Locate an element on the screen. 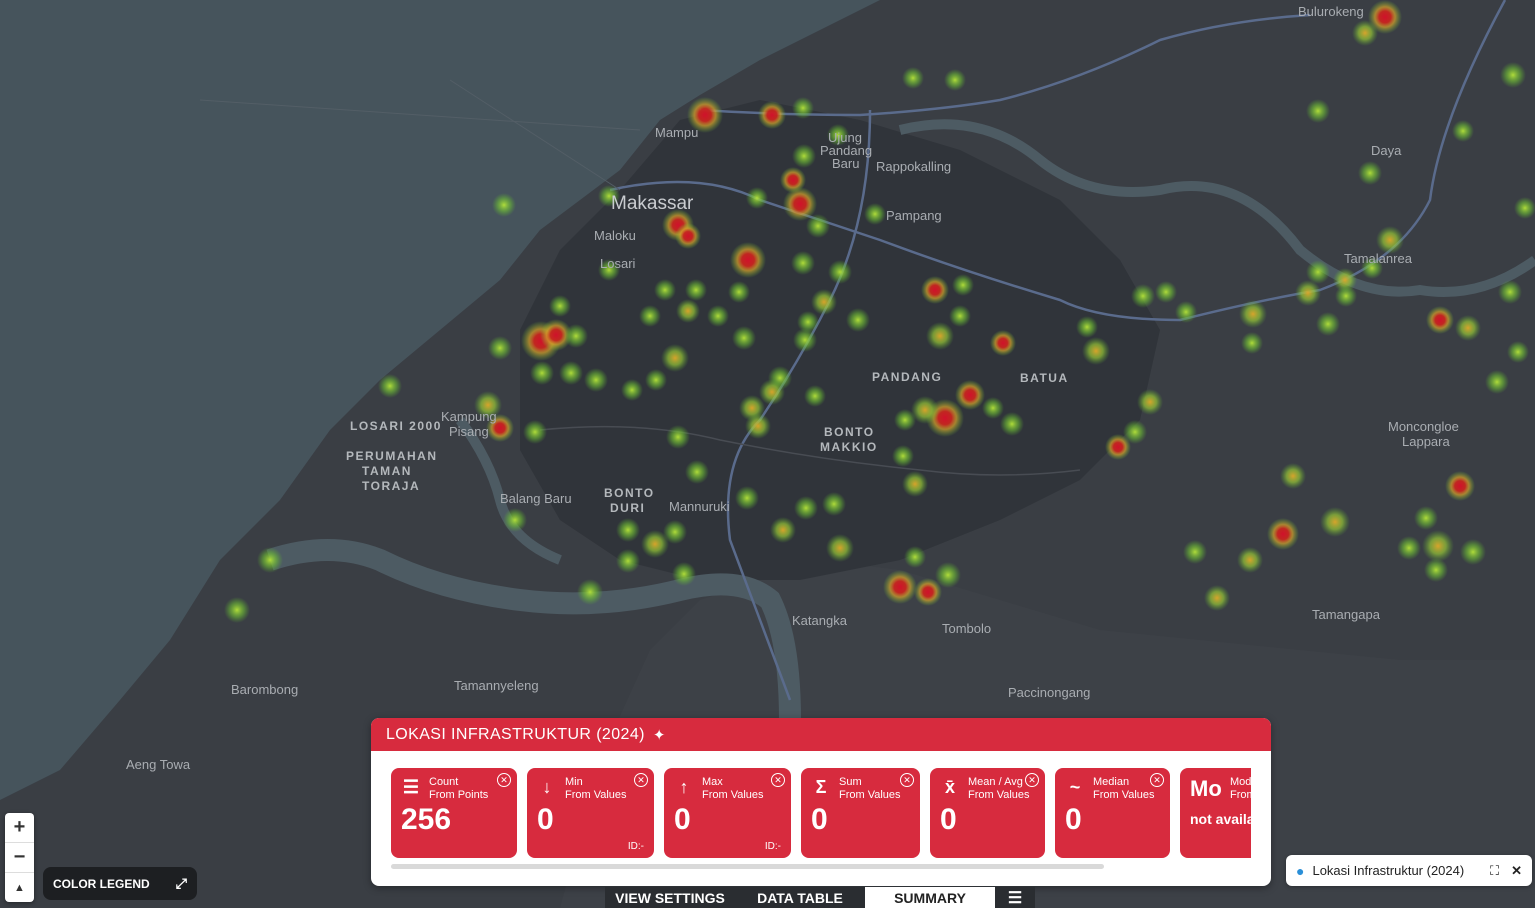 This screenshot has width=1535, height=908. card-label: Mod is located at coordinates (1240, 782).